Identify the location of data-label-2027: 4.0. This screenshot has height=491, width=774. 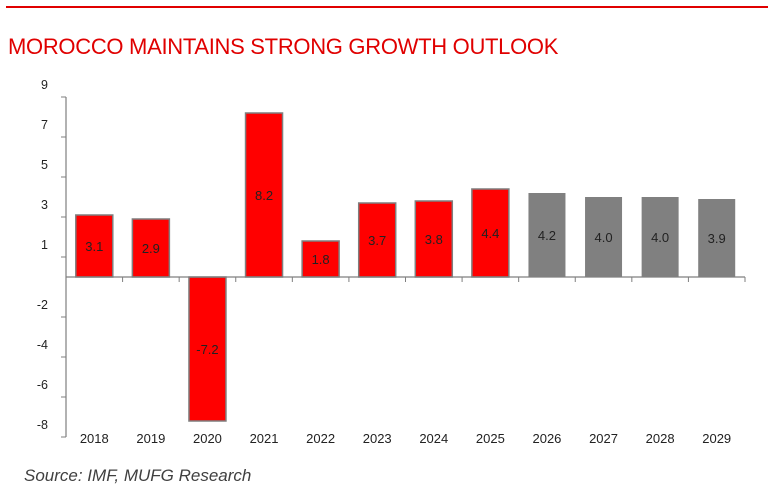
(604, 237).